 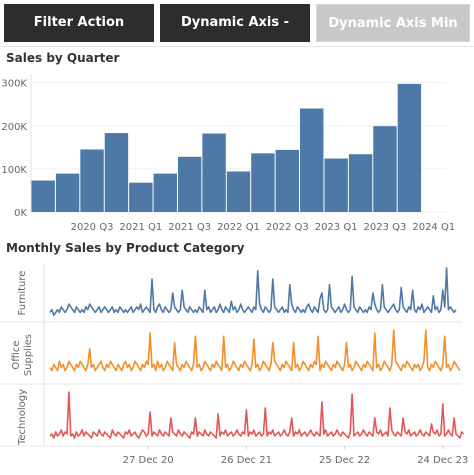 What do you see at coordinates (20, 213) in the screenshot?
I see `y-tick-label: 0K` at bounding box center [20, 213].